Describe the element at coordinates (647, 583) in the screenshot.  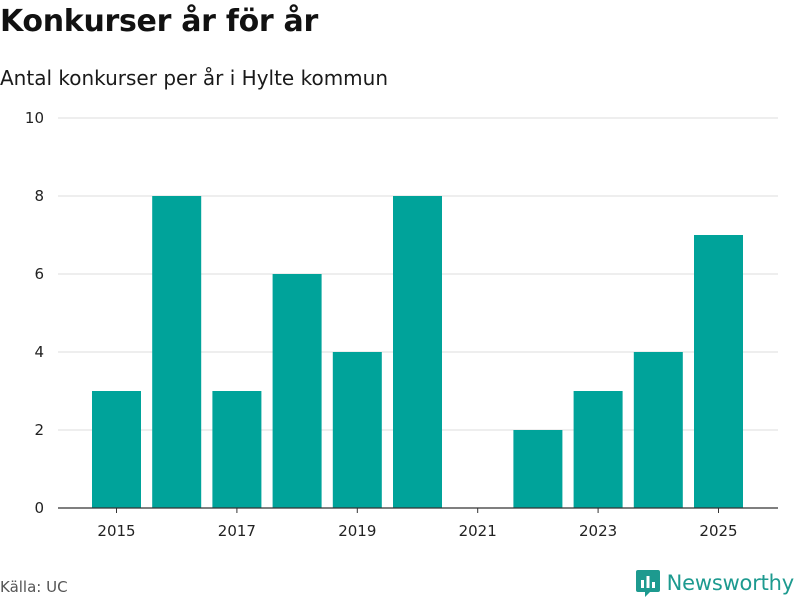
I see `newsworthy-logo-icon` at that location.